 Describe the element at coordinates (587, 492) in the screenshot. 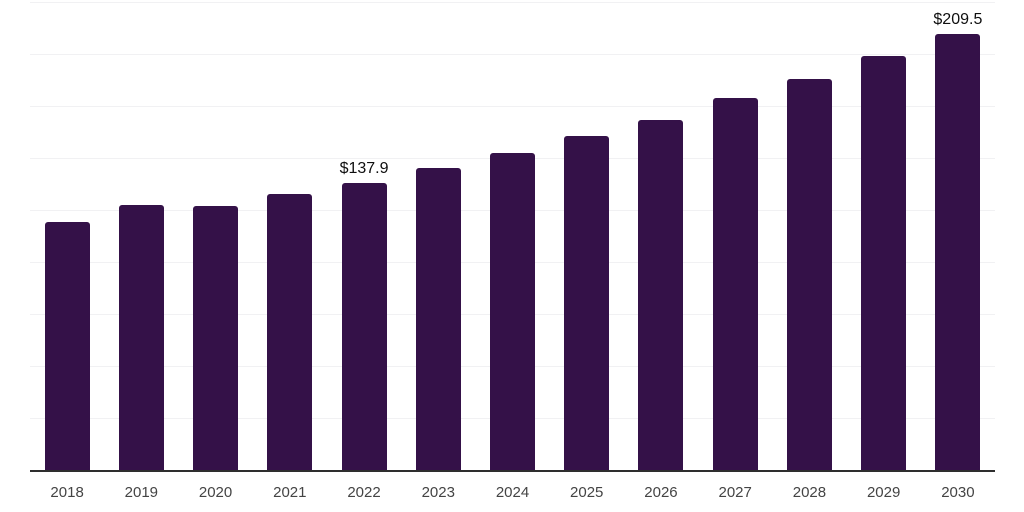

I see `x-tick-label-2025: 2025` at that location.